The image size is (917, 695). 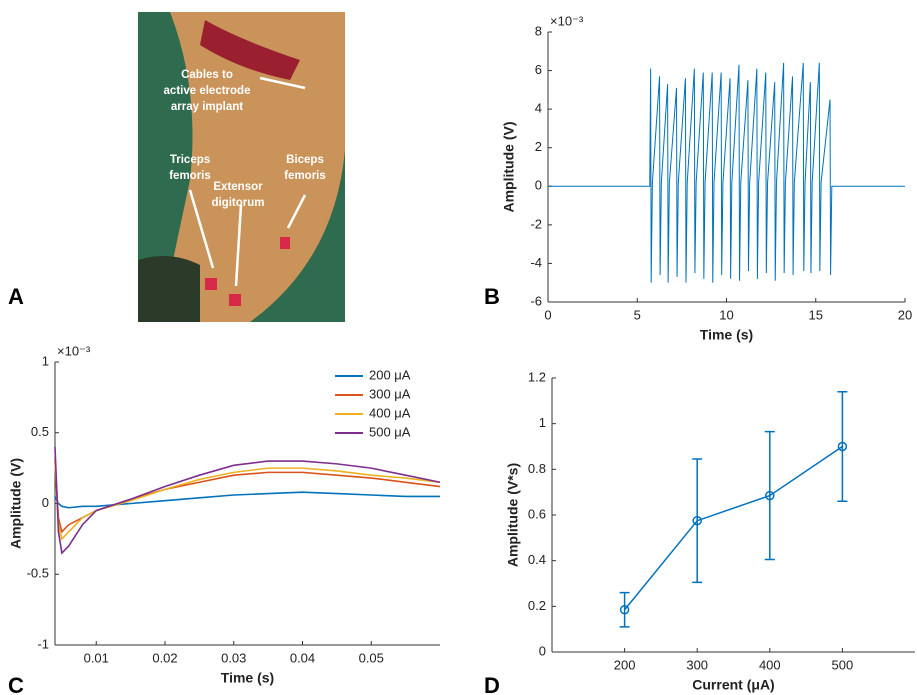 What do you see at coordinates (492, 296) in the screenshot?
I see `panel-label: B` at bounding box center [492, 296].